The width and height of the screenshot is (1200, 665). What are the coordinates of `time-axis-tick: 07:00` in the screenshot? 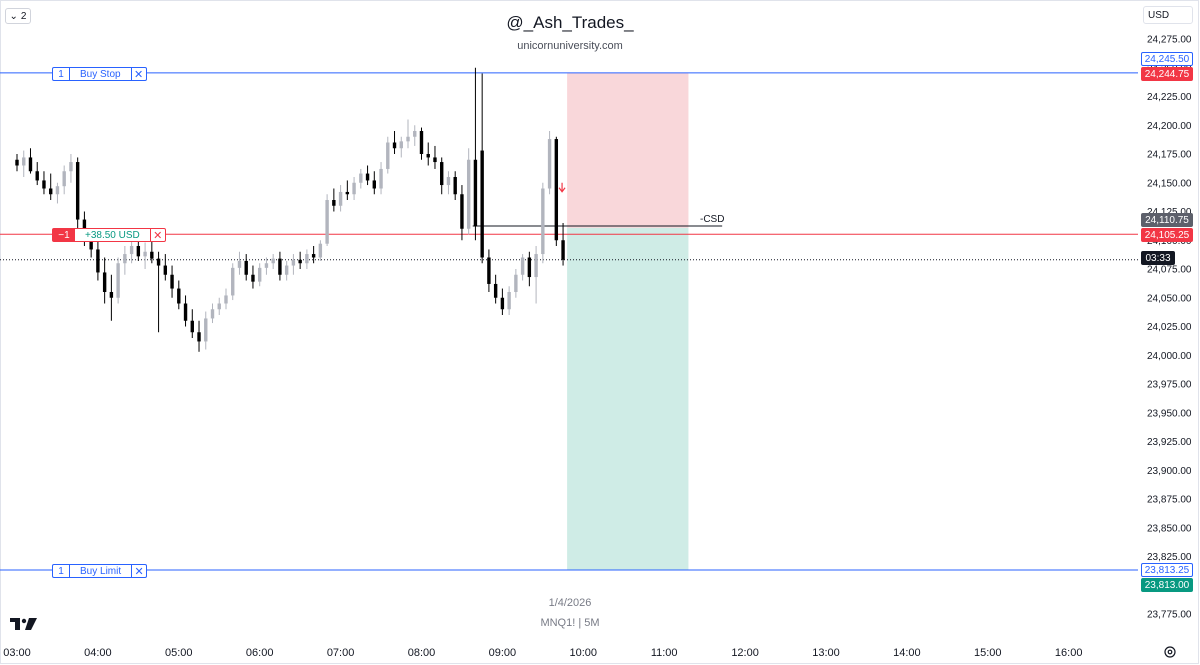 It's located at (341, 653).